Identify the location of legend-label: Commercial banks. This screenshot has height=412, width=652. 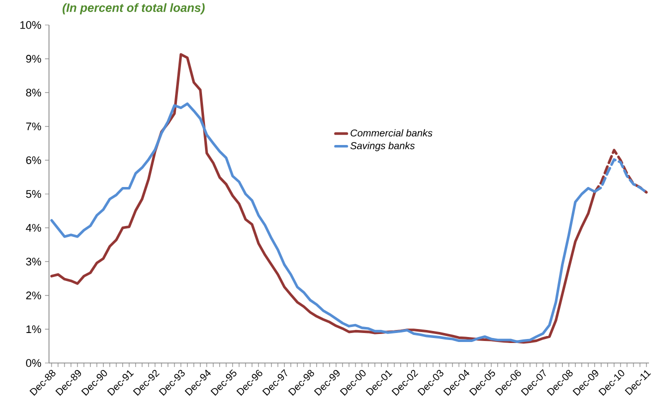
(391, 133).